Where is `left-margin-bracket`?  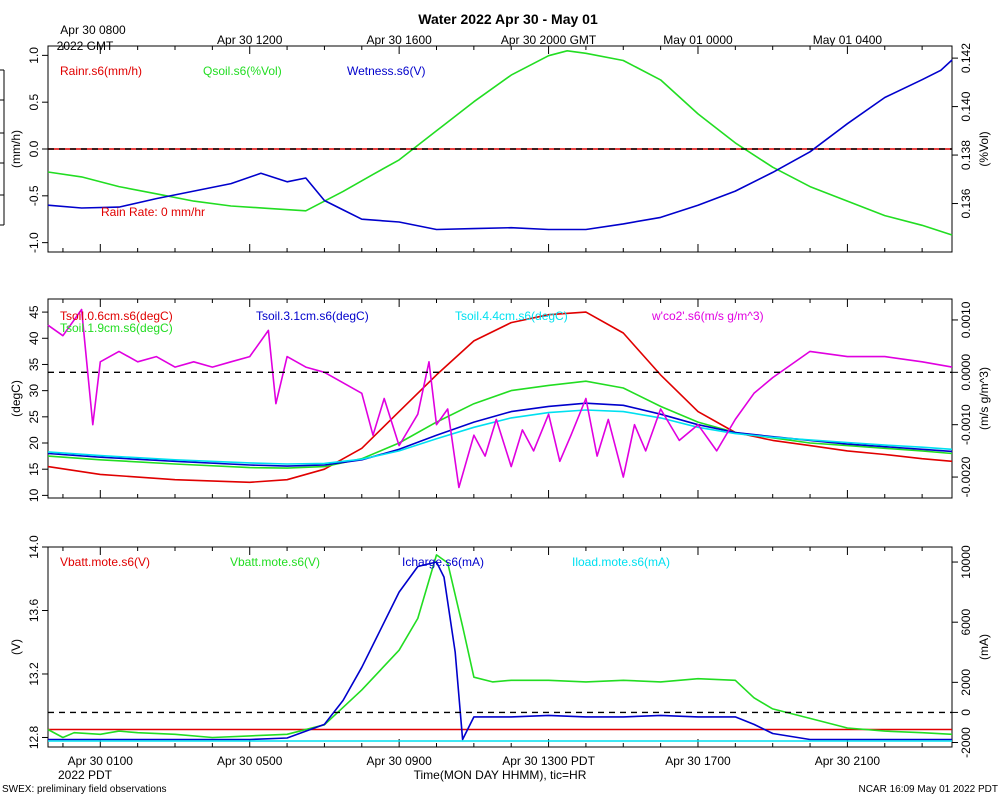 left-margin-bracket is located at coordinates (2, 147).